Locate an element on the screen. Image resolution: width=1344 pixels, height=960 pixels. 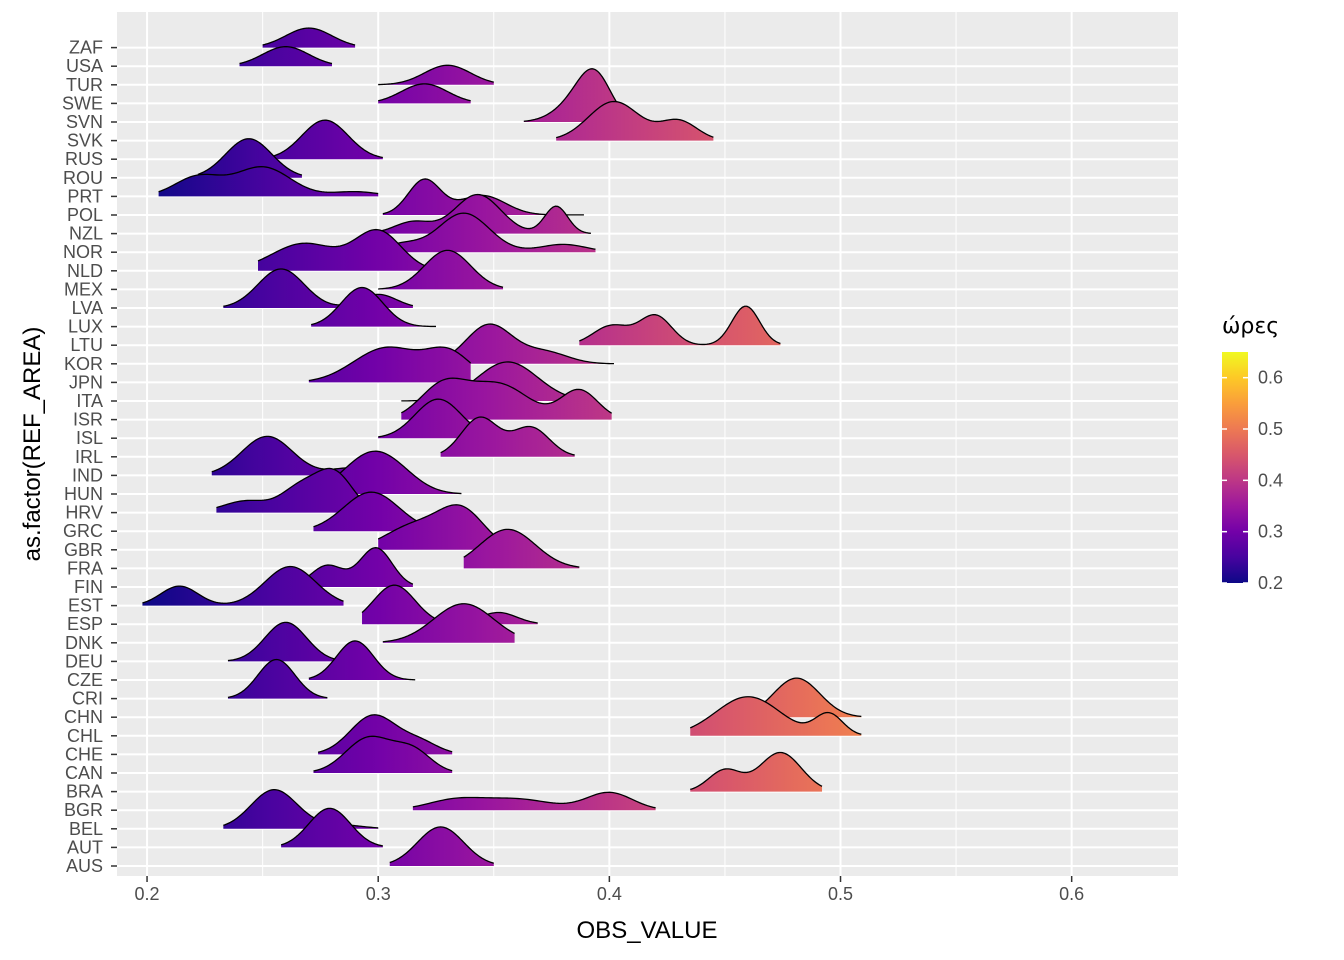
ridge-mex is located at coordinates (441, 269).